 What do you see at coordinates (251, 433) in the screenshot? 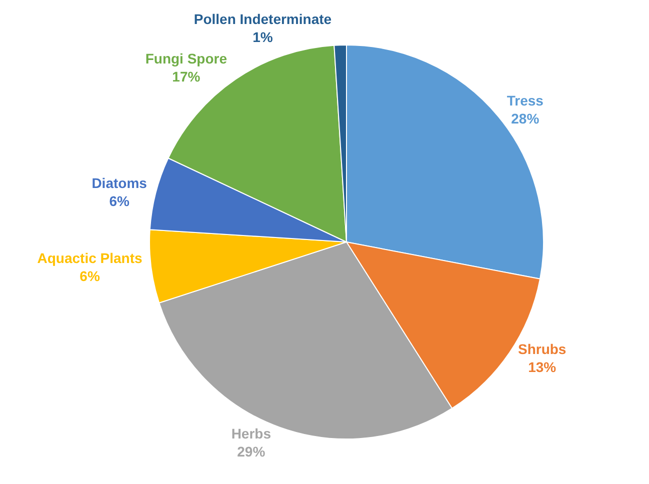
I see `slice-label: Herbs` at bounding box center [251, 433].